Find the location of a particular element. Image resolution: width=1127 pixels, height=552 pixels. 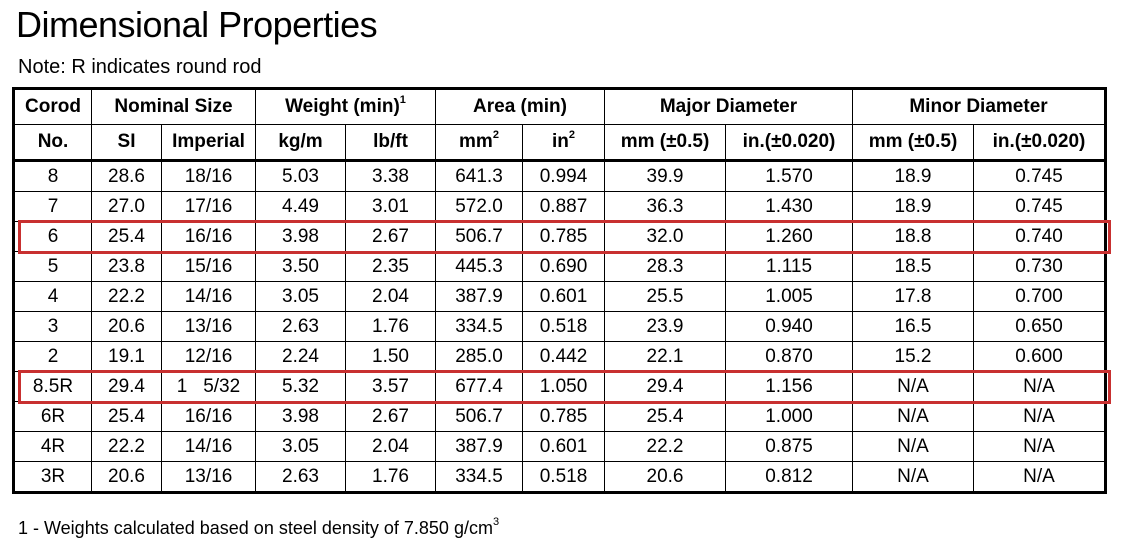

cell-imperial: 1 5/32 is located at coordinates (208, 386).